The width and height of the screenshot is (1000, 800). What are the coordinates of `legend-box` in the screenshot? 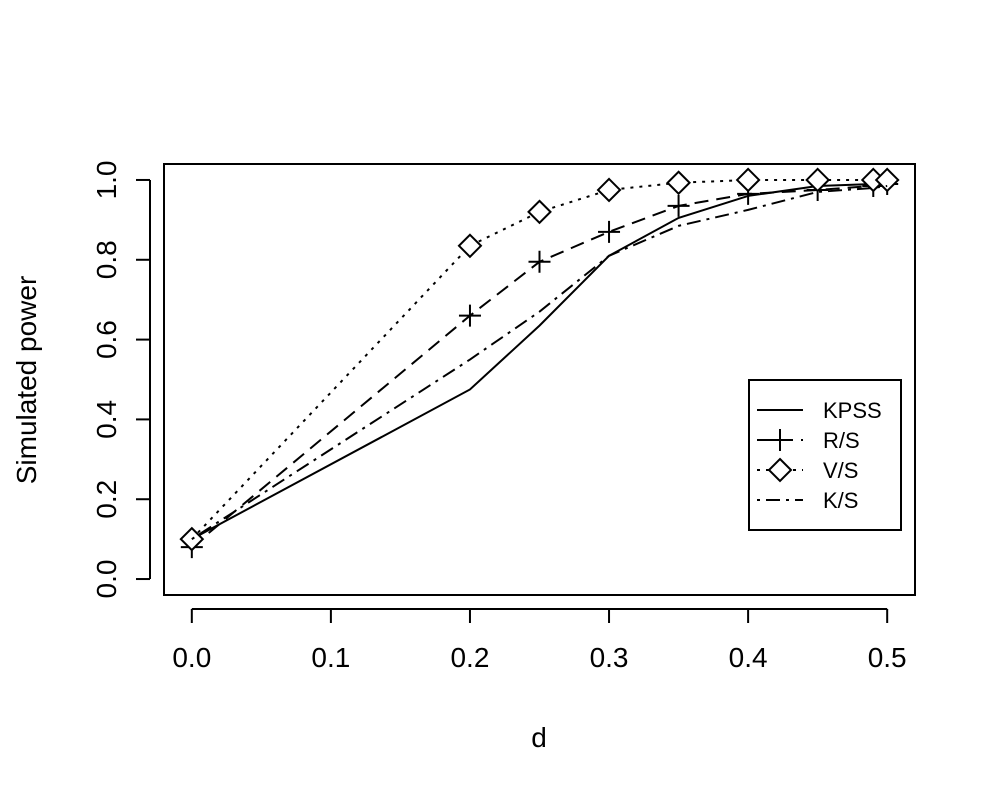 It's located at (825, 455).